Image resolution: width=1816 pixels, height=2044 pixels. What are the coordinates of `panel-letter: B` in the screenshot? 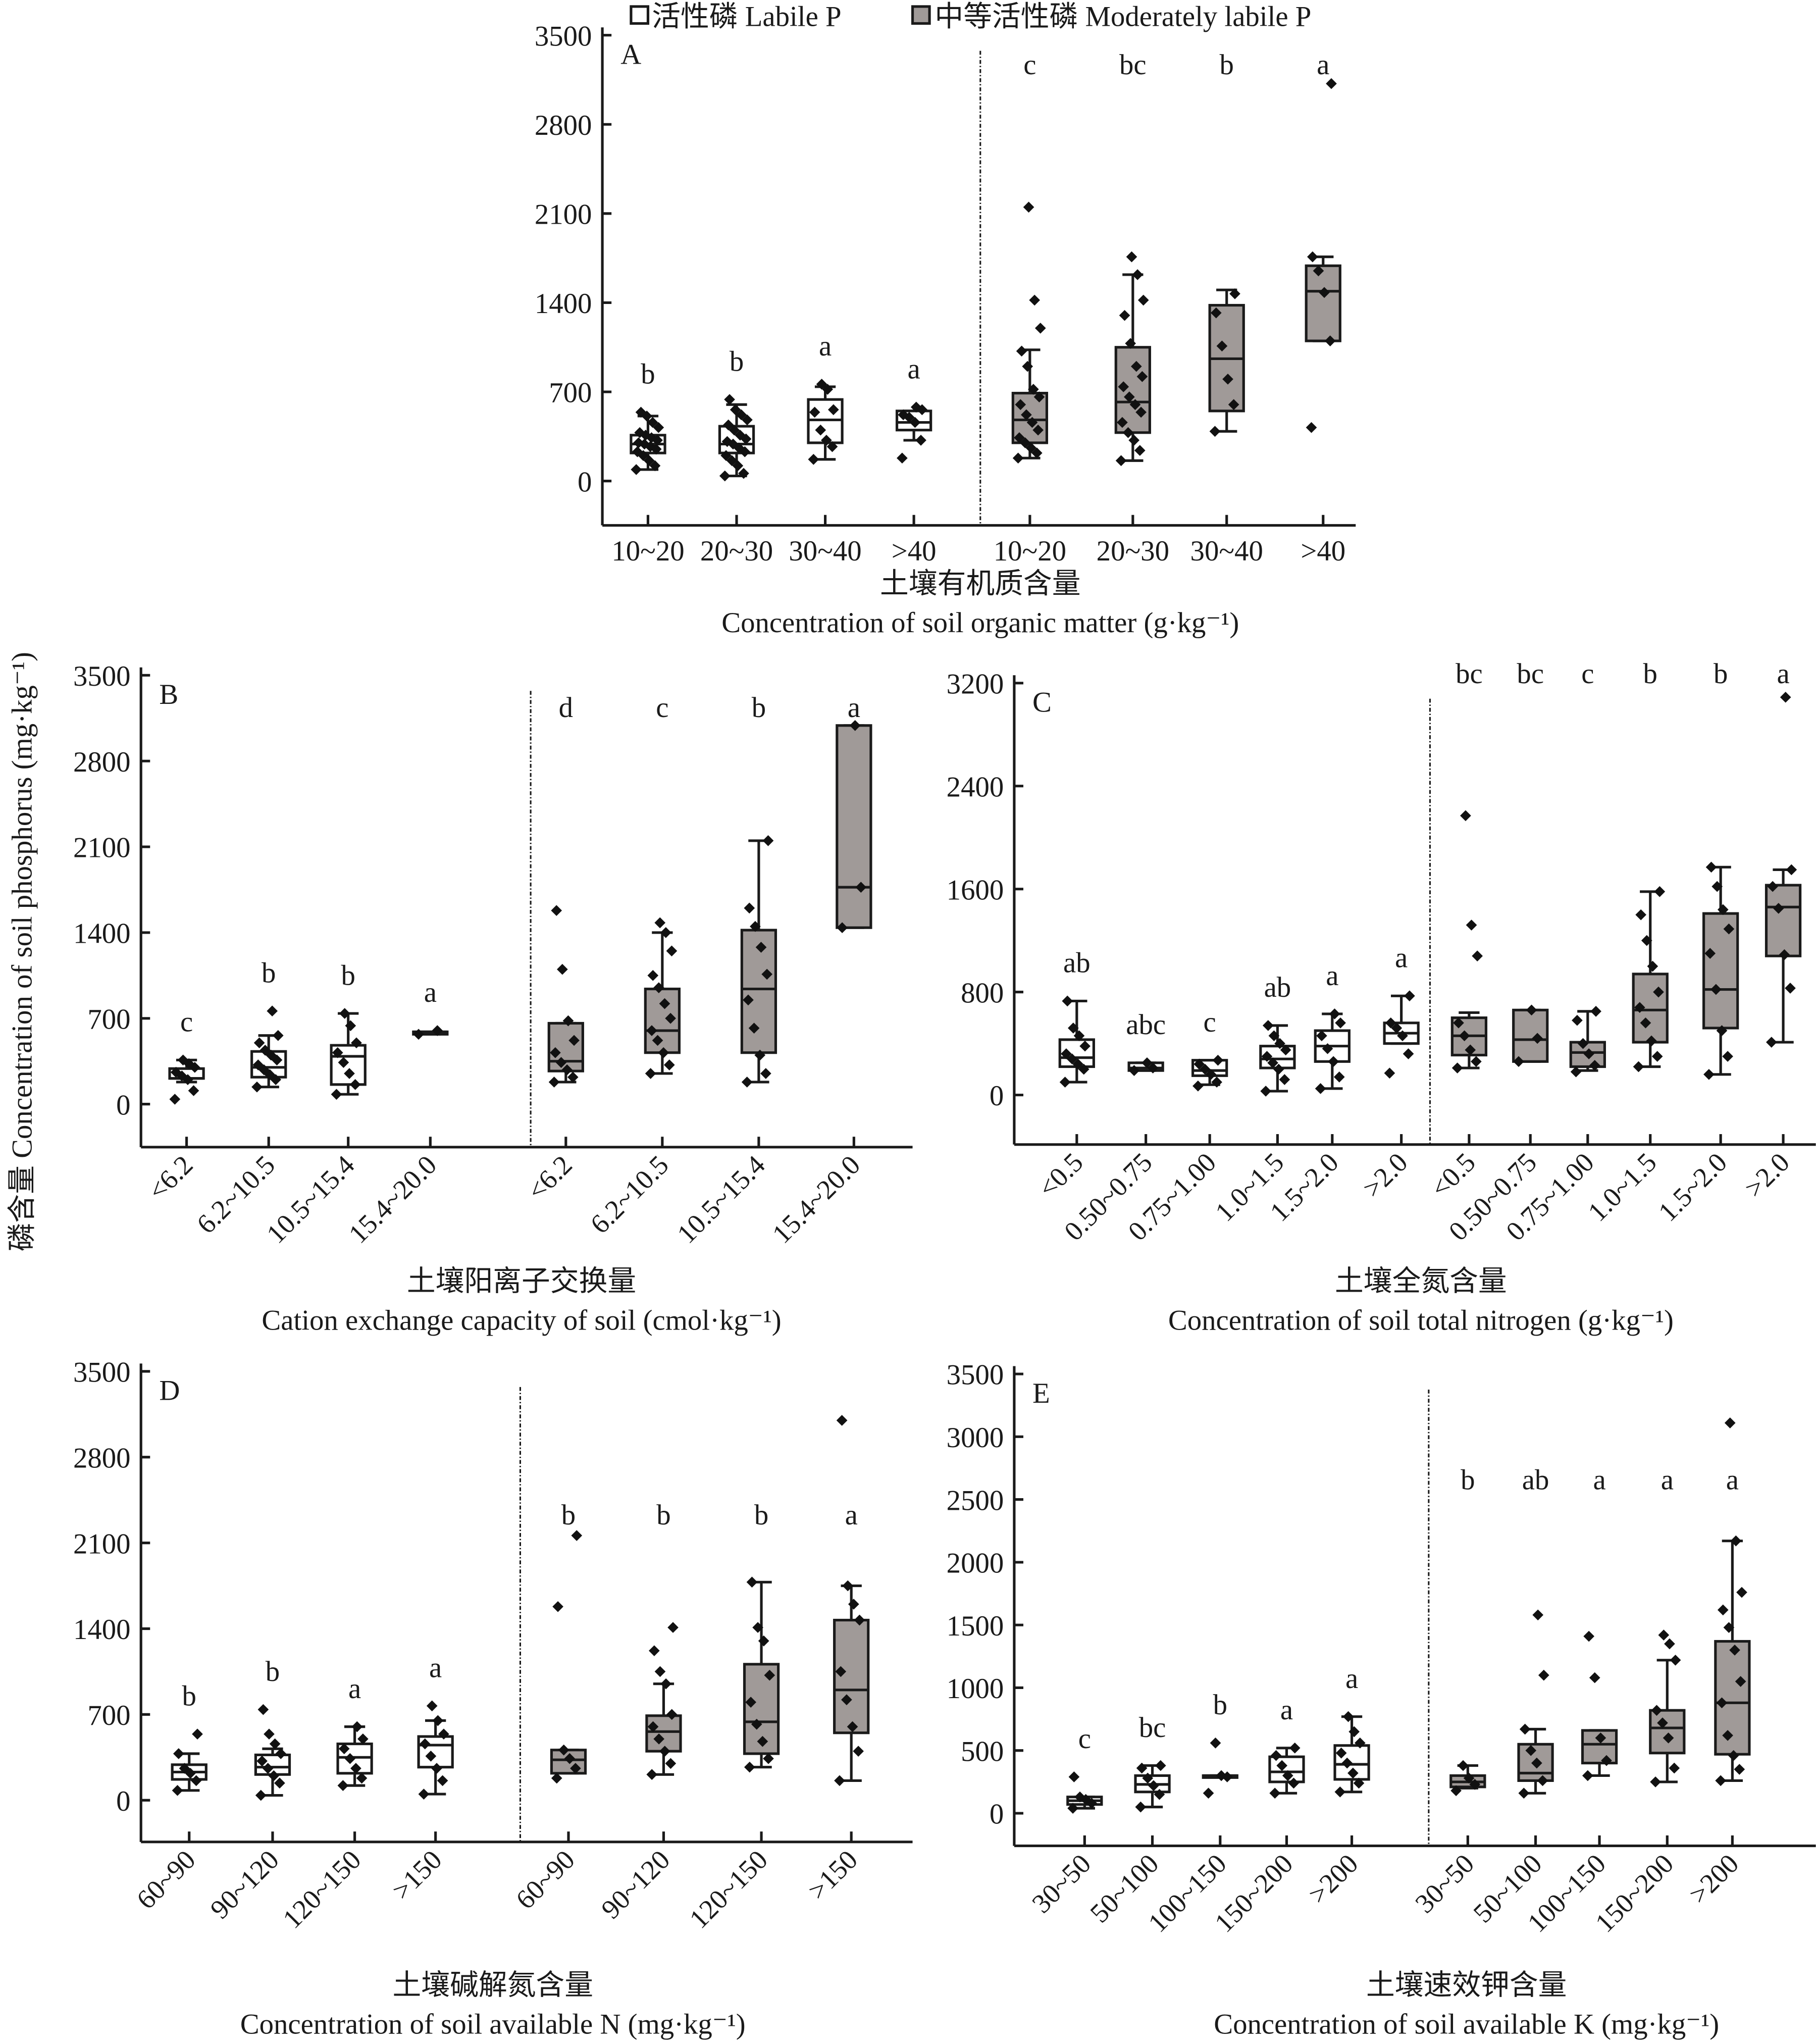 It's located at (168, 694).